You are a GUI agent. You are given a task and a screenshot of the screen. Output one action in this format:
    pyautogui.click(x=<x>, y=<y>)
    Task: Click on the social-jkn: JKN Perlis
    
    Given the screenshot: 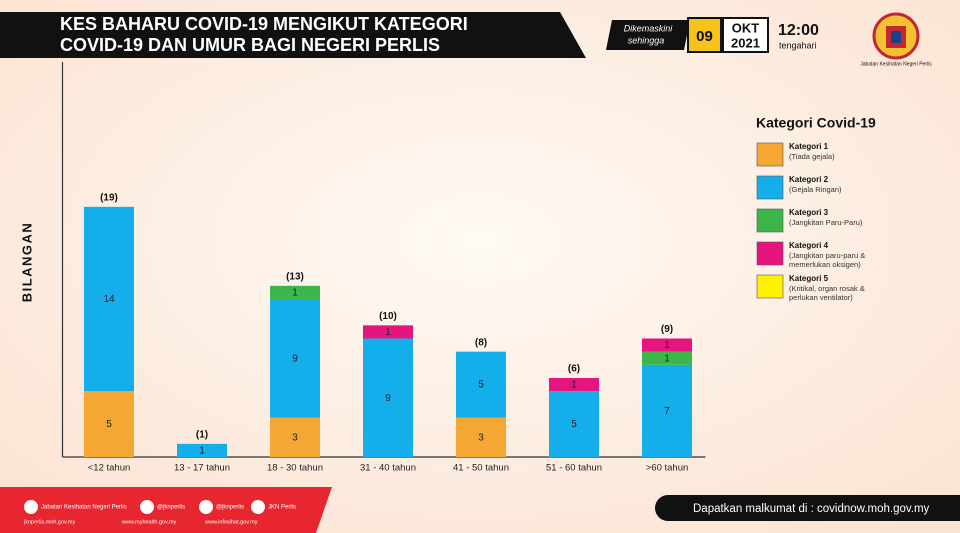 What is the action you would take?
    pyautogui.click(x=282, y=508)
    